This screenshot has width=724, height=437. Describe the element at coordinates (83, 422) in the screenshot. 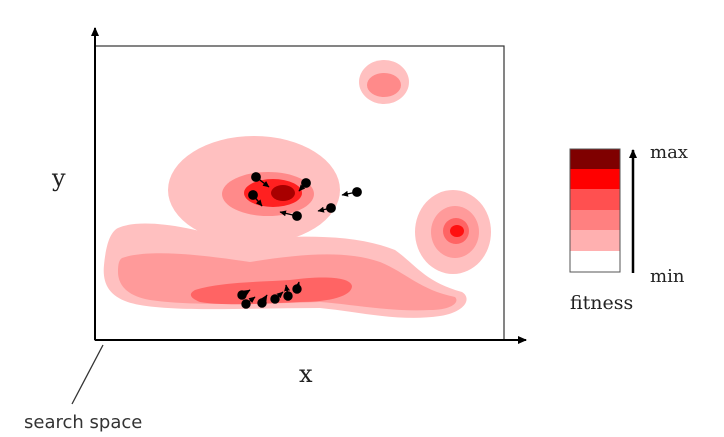

I see `search-space-label: search space` at that location.